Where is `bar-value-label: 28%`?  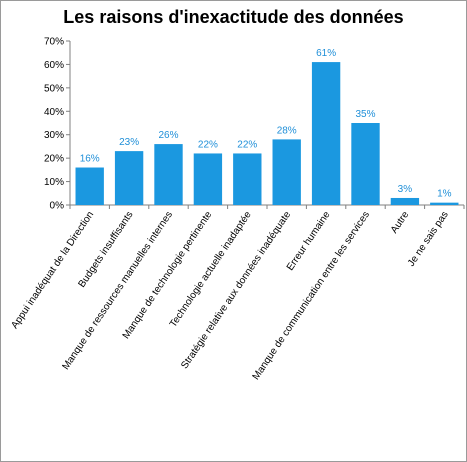
bar-value-label: 28% is located at coordinates (287, 130).